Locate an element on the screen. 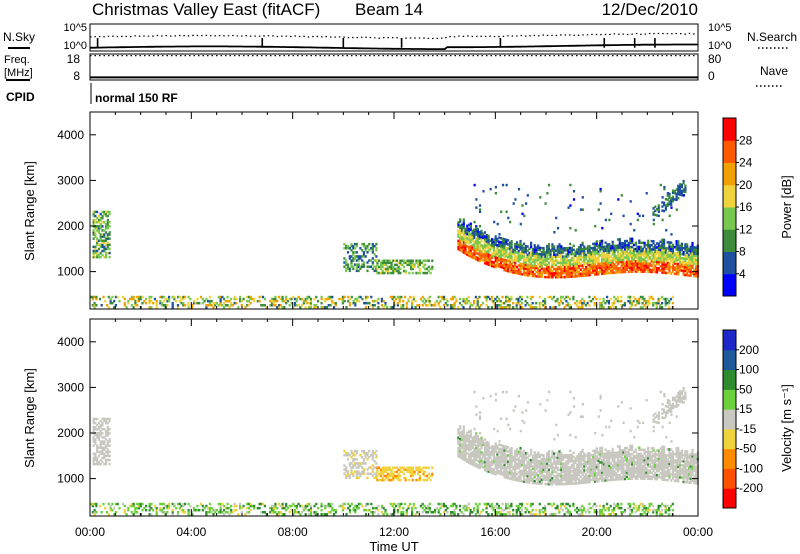 The image size is (800, 554). y-tick-label: 3000 is located at coordinates (70, 180).